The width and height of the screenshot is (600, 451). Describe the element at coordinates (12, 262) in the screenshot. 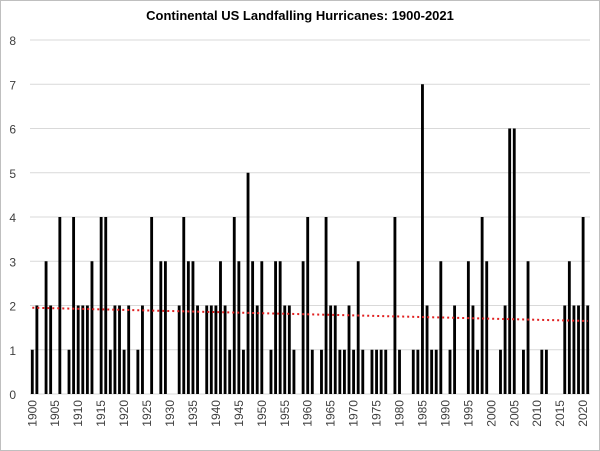

I see `y-tick-label: 3` at that location.